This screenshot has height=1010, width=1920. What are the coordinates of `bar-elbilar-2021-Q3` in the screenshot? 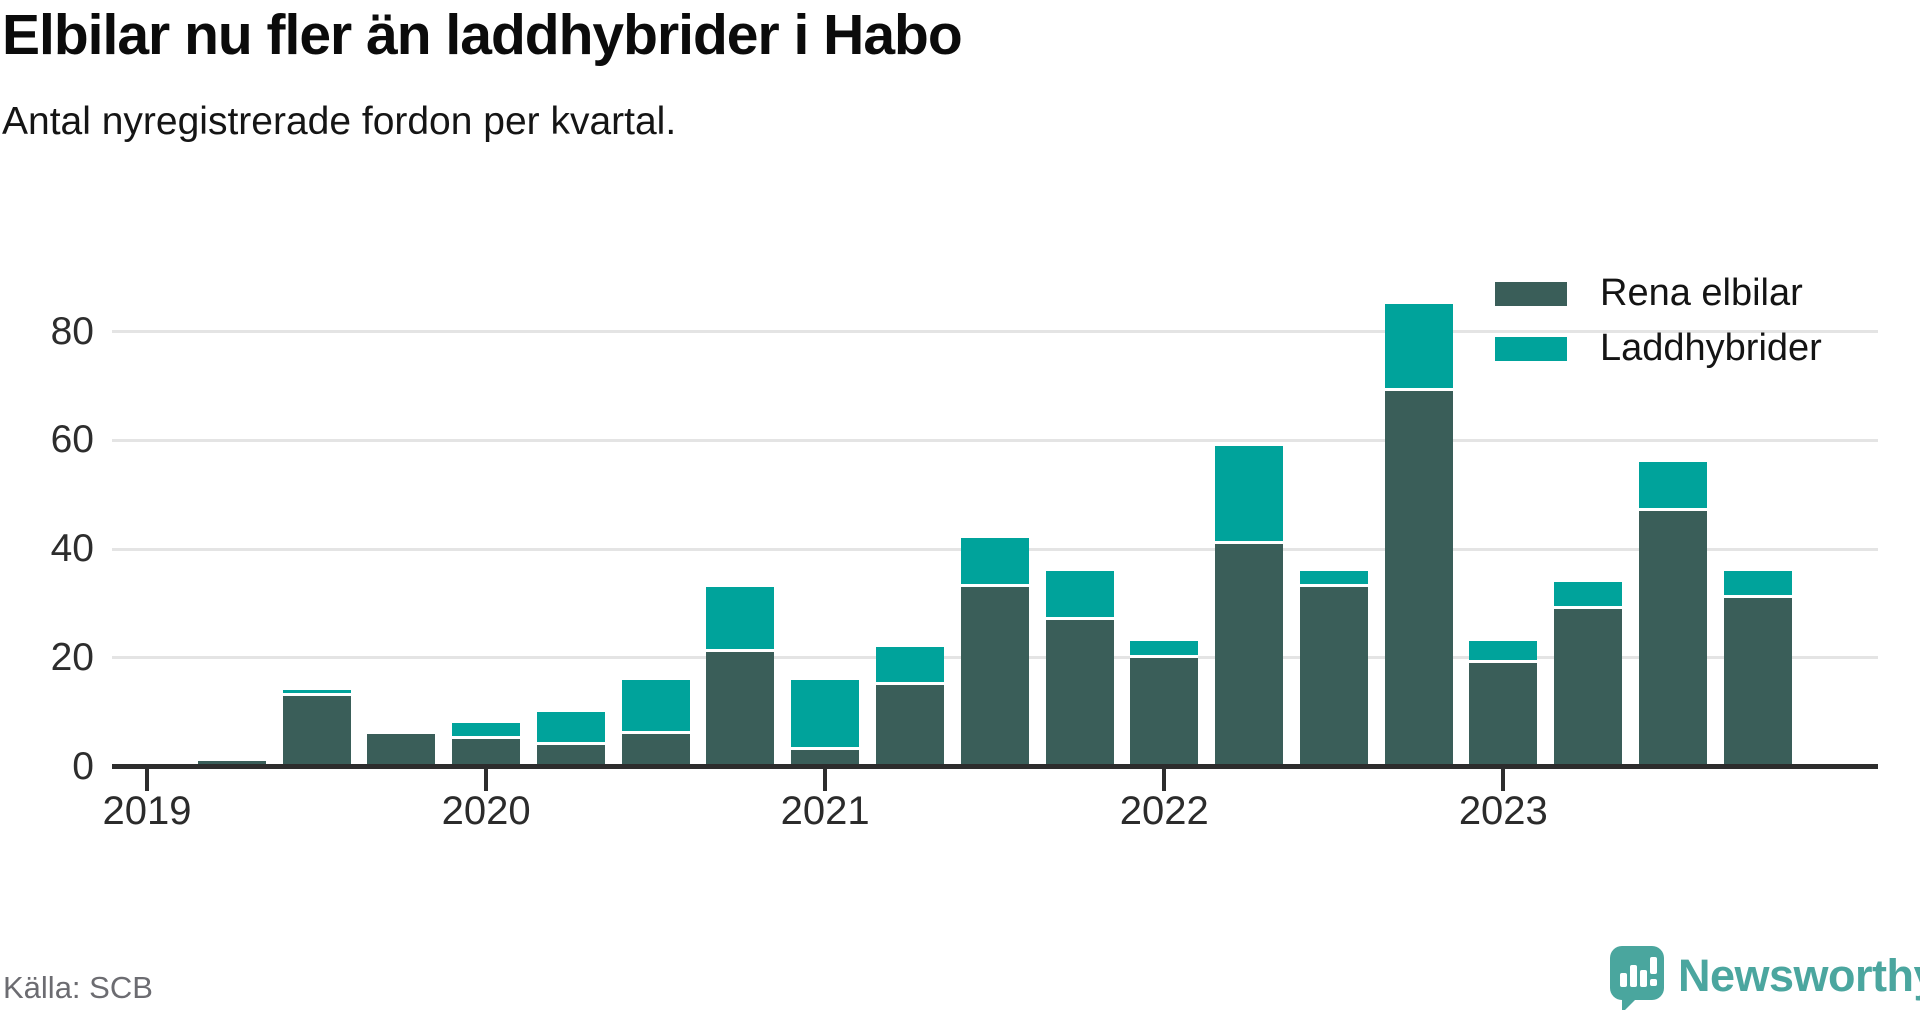 It's located at (994, 677).